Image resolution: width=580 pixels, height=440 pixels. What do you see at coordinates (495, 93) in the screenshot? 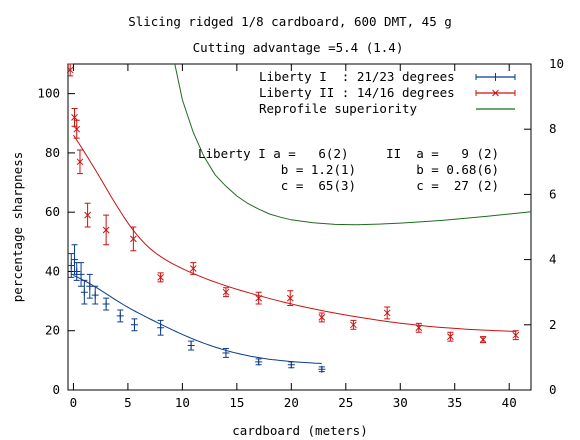
I see `legend-marker-liberty-ii` at bounding box center [495, 93].